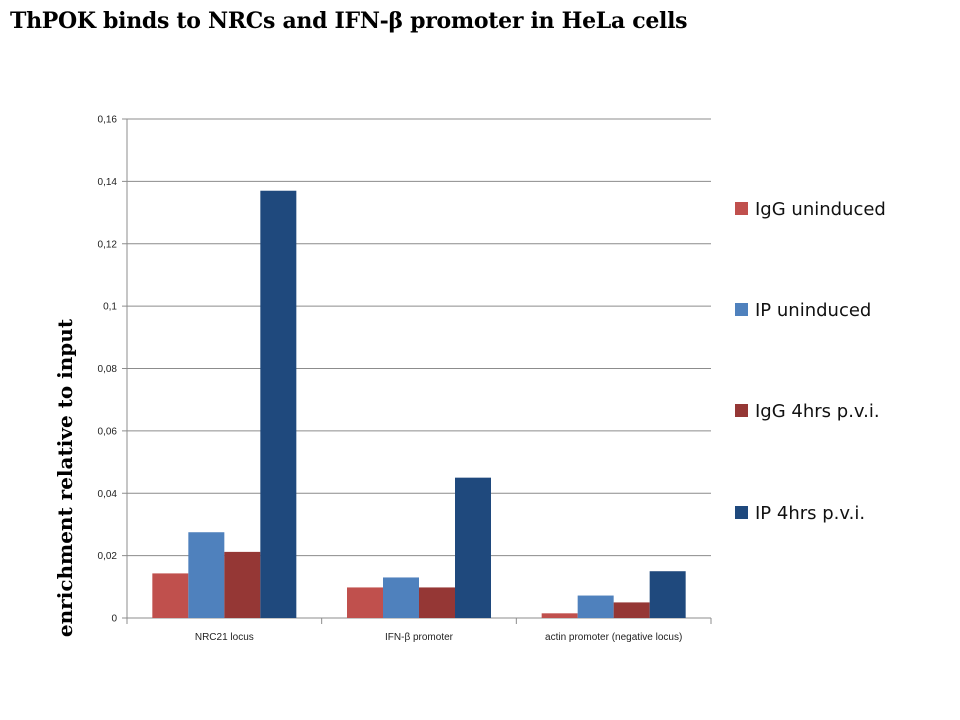 The image size is (960, 720). I want to click on y-tick-label: 0,16, so click(108, 120).